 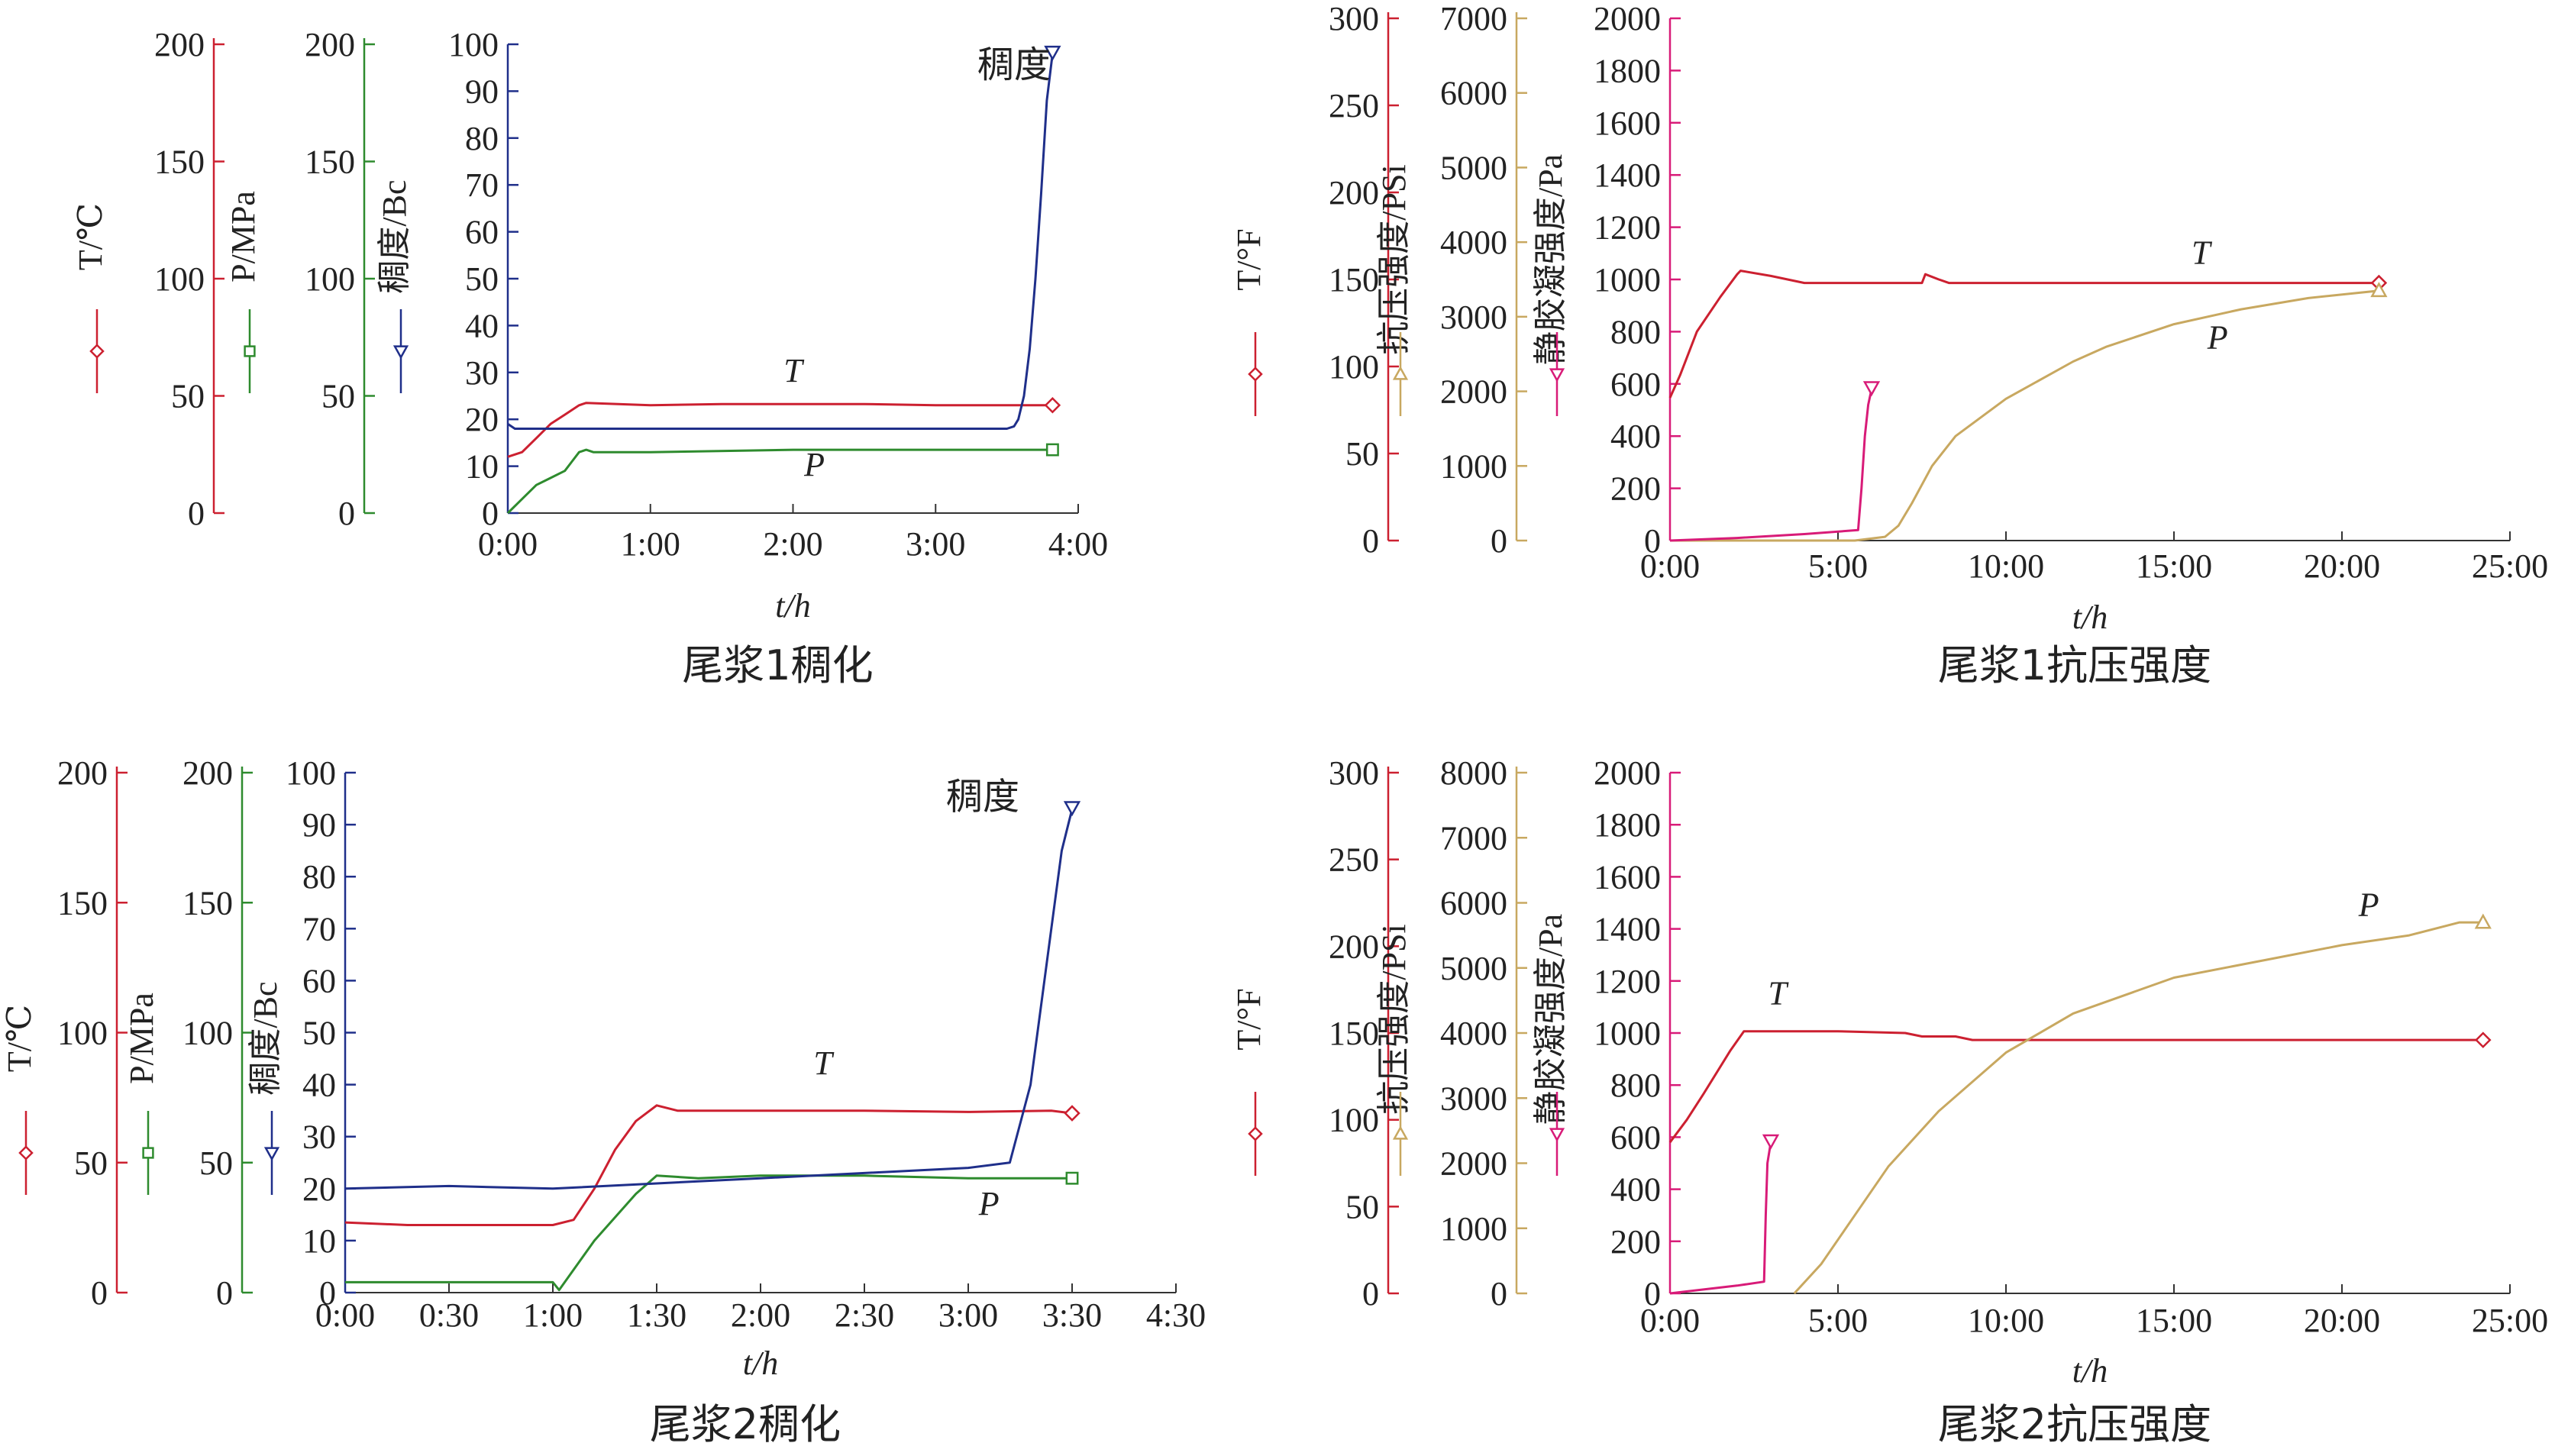 What do you see at coordinates (1473, 242) in the screenshot?
I see `y-tick-label: 4000` at bounding box center [1473, 242].